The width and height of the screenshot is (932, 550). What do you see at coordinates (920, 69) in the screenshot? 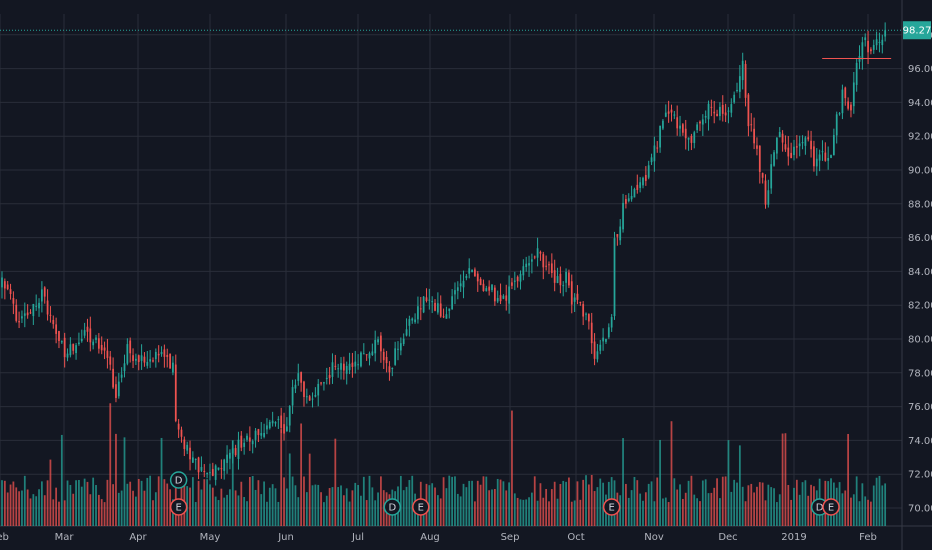
I see `y-tick-label: 96.00` at bounding box center [920, 69].